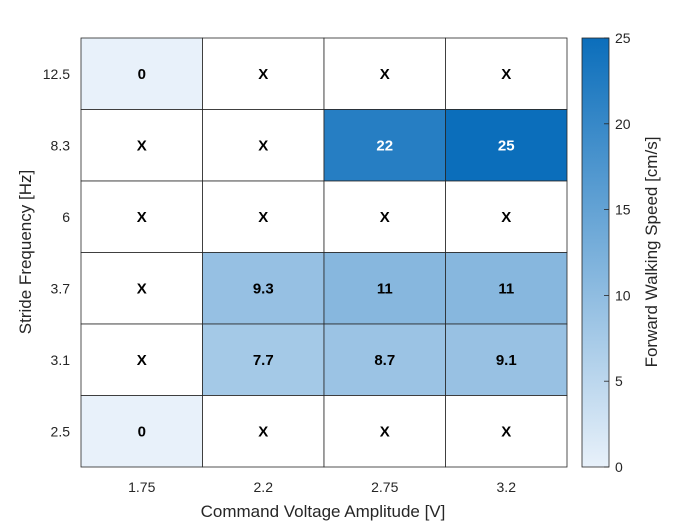 Image resolution: width=700 pixels, height=525 pixels. I want to click on x-tick-label: 2.2, so click(264, 487).